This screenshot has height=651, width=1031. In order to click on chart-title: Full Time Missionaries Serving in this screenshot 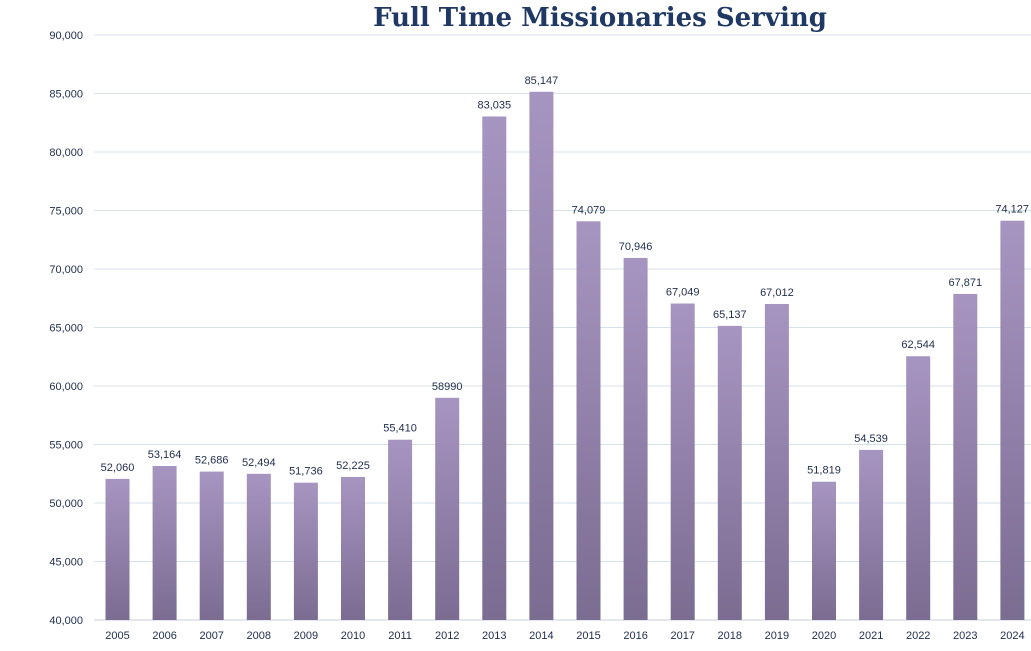, I will do `click(600, 18)`.